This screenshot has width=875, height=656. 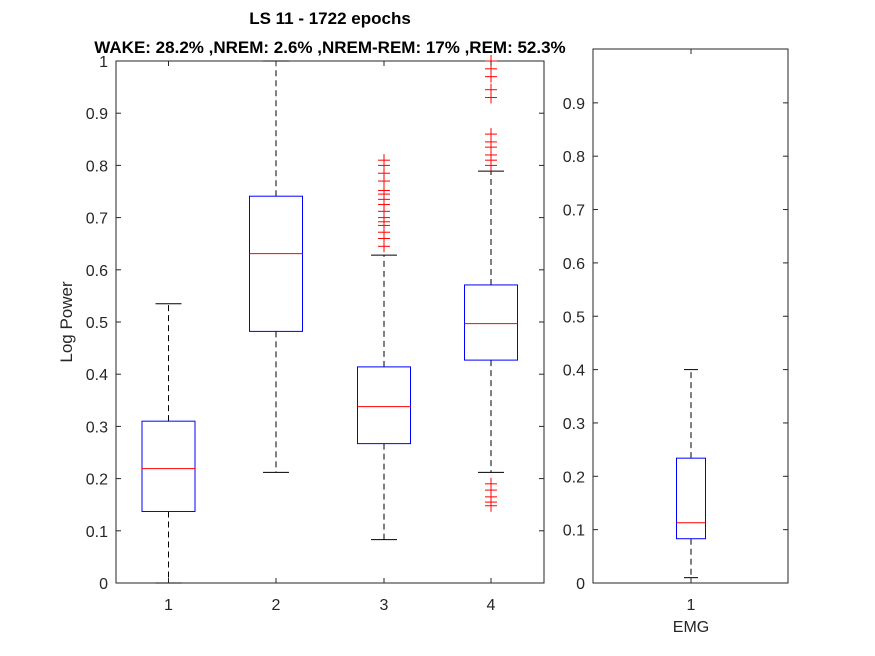 I want to click on power-ytick-label: 0.4, so click(x=97, y=375).